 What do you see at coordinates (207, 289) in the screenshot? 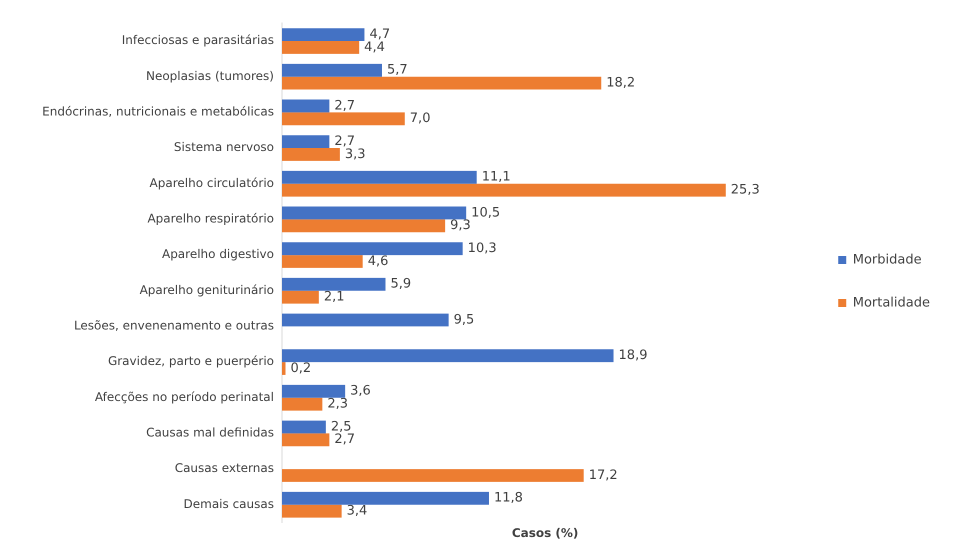
I see `y-tick-label: Aparelho geniturinário` at bounding box center [207, 289].